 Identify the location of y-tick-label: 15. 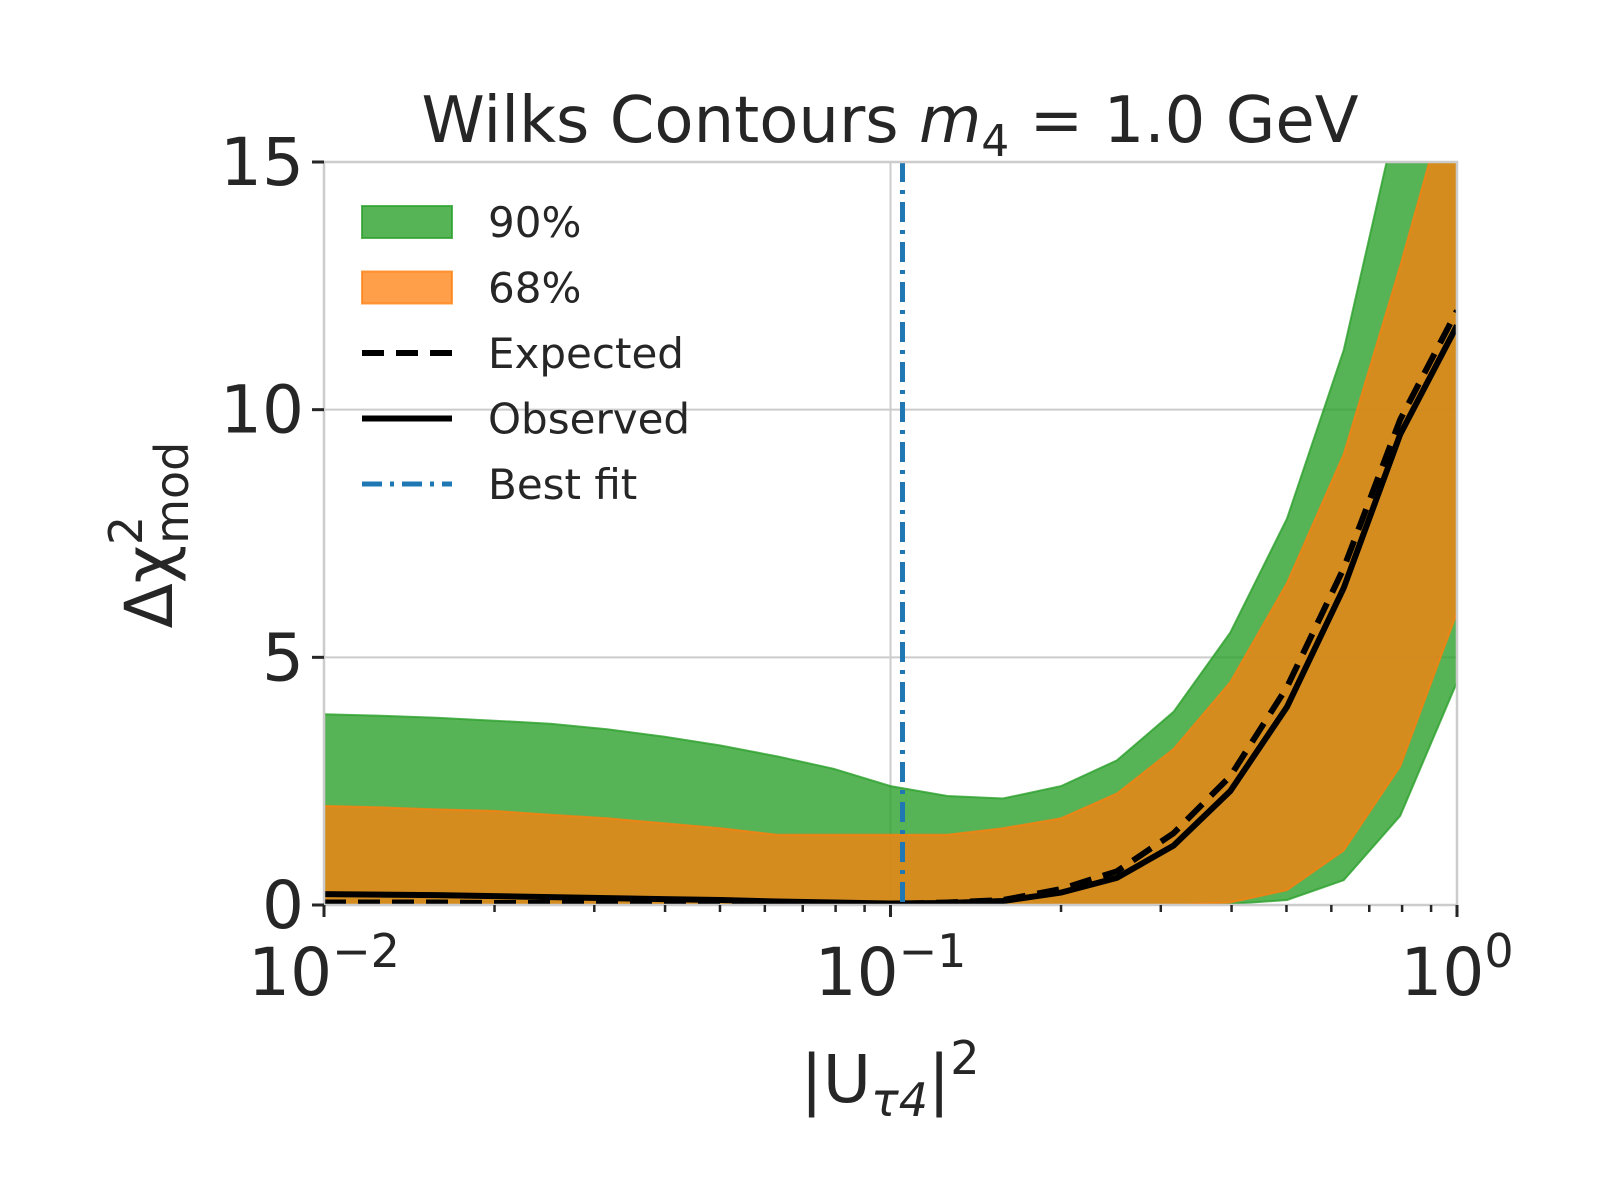
(262, 162).